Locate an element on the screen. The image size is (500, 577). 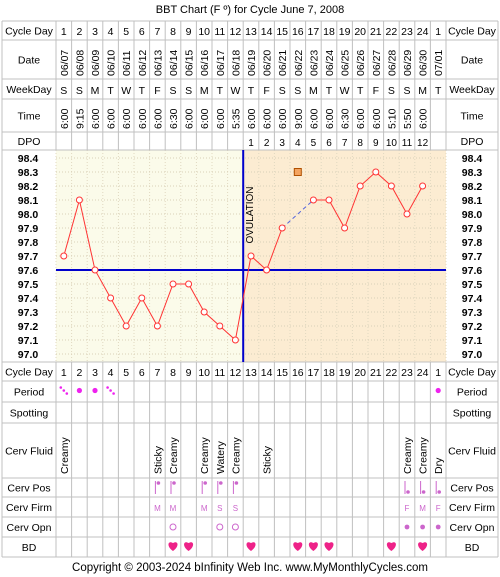
date-label: 06/15 is located at coordinates (190, 63).